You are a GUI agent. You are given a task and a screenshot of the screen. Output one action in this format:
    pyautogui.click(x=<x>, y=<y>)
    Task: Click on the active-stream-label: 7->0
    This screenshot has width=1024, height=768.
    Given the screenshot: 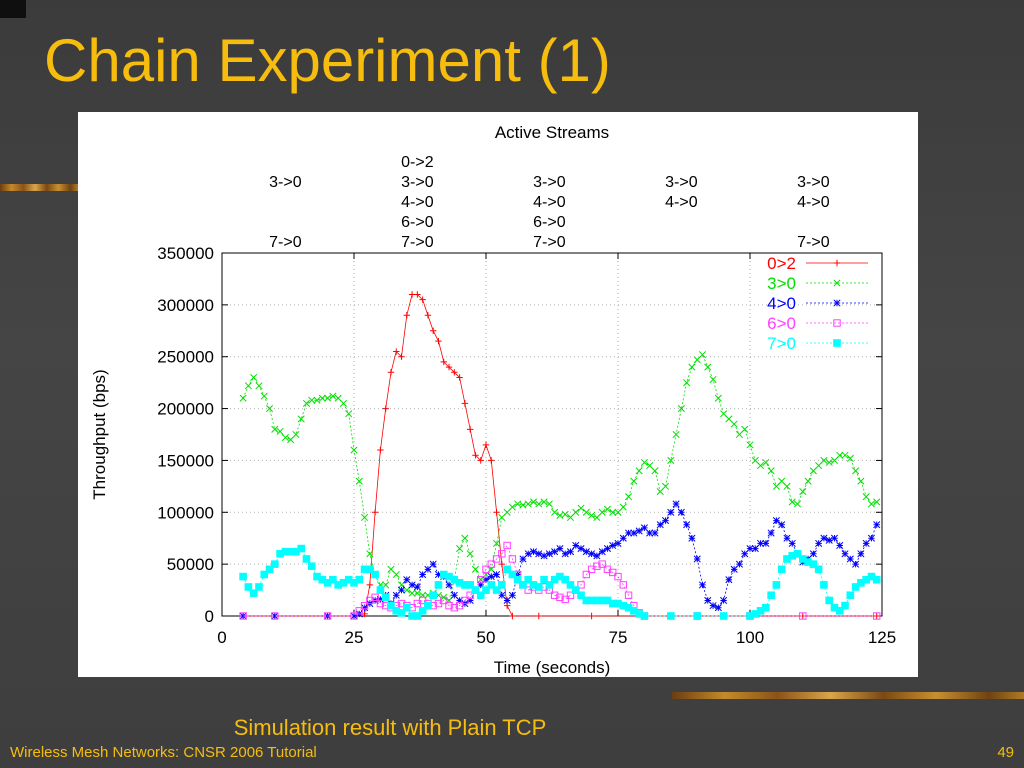 What is the action you would take?
    pyautogui.click(x=285, y=242)
    